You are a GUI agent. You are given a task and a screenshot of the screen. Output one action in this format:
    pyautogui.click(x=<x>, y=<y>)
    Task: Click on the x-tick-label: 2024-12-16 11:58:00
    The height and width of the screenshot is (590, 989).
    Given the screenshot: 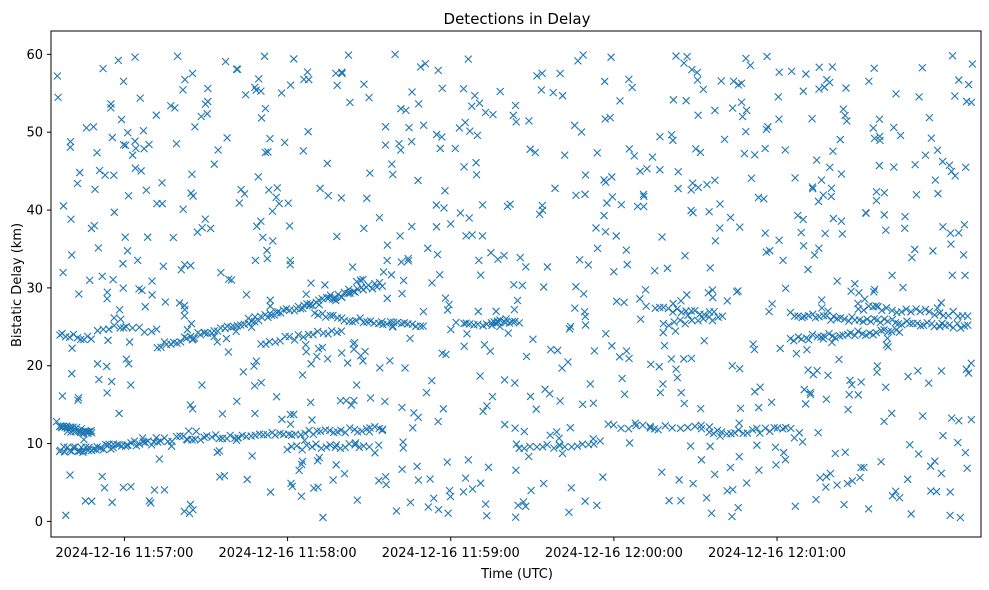 What is the action you would take?
    pyautogui.click(x=288, y=553)
    